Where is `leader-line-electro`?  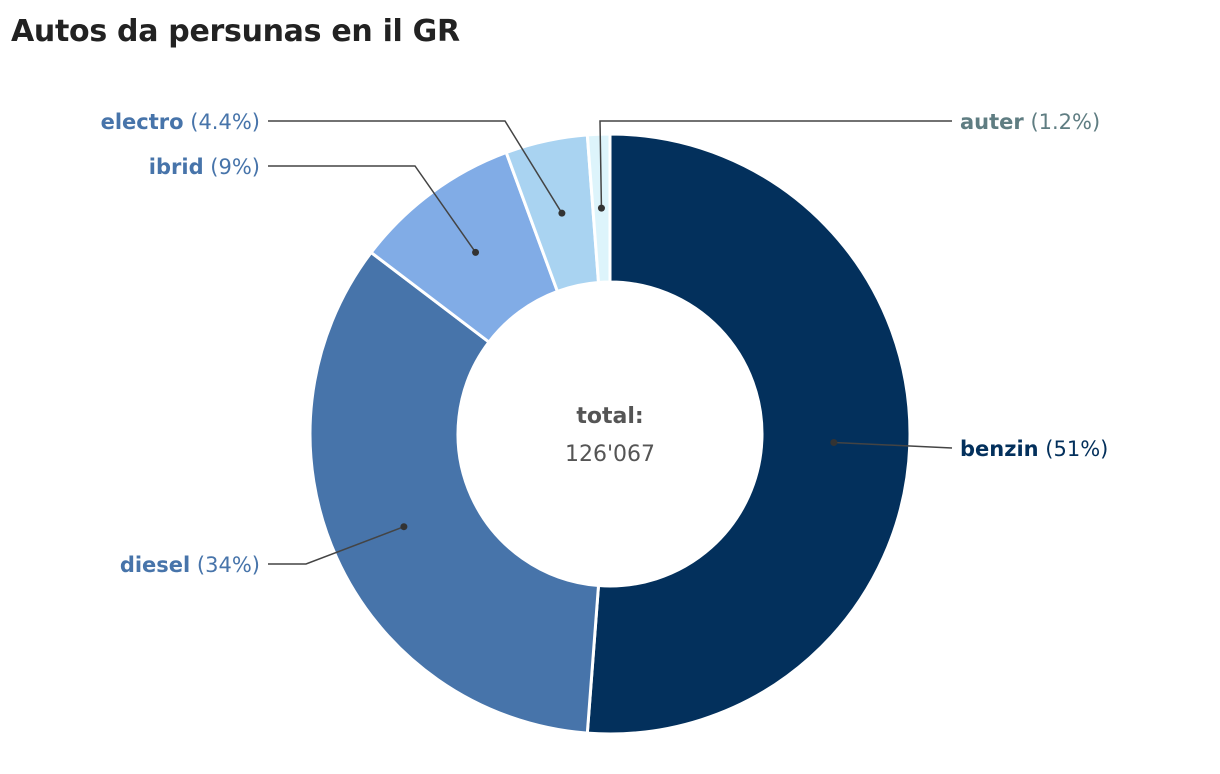 leader-line-electro is located at coordinates (415, 167).